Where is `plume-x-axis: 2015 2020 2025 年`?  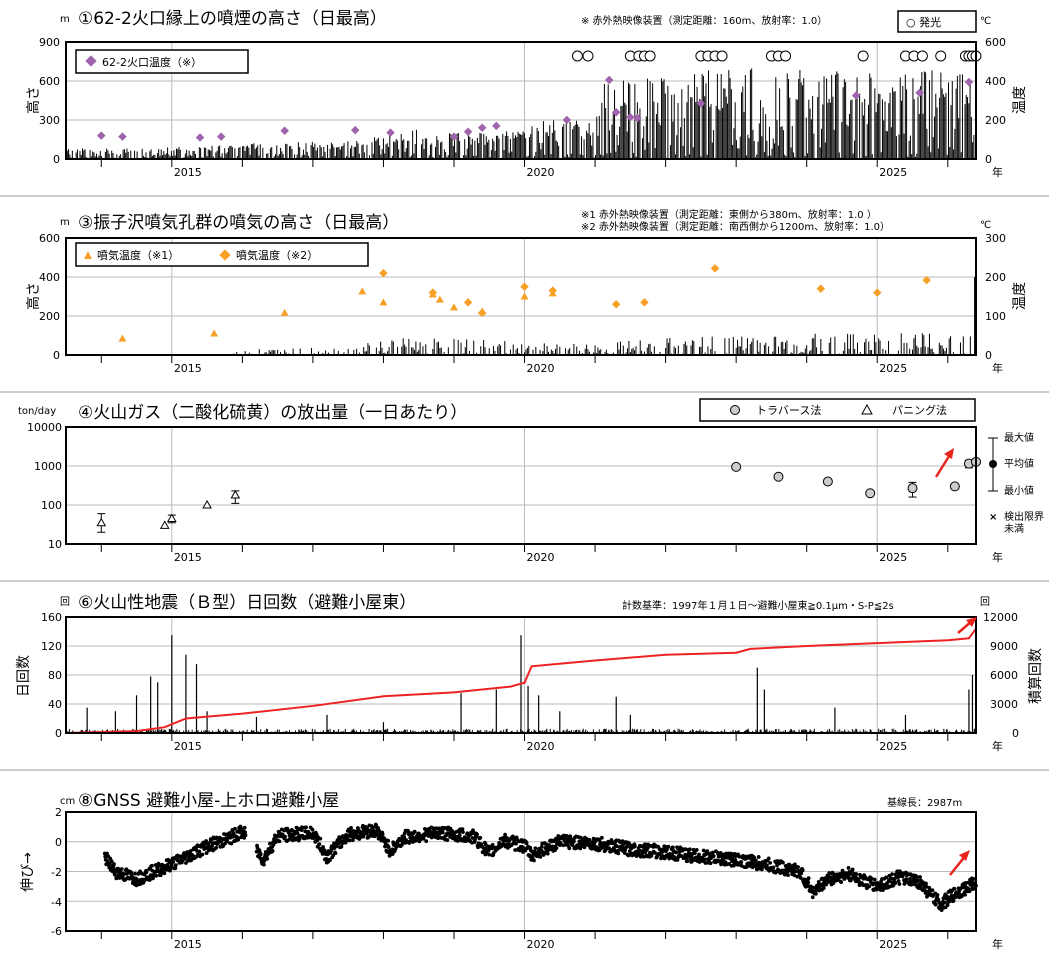 plume-x-axis: 2015 2020 2025 年 is located at coordinates (551, 169).